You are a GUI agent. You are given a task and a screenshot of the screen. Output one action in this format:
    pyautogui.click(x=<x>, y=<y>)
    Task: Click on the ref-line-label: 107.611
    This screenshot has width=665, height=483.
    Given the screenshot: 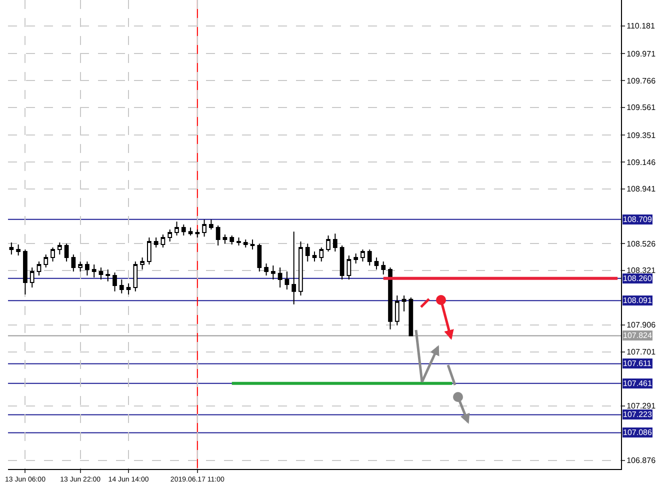 What is the action you would take?
    pyautogui.click(x=637, y=363)
    